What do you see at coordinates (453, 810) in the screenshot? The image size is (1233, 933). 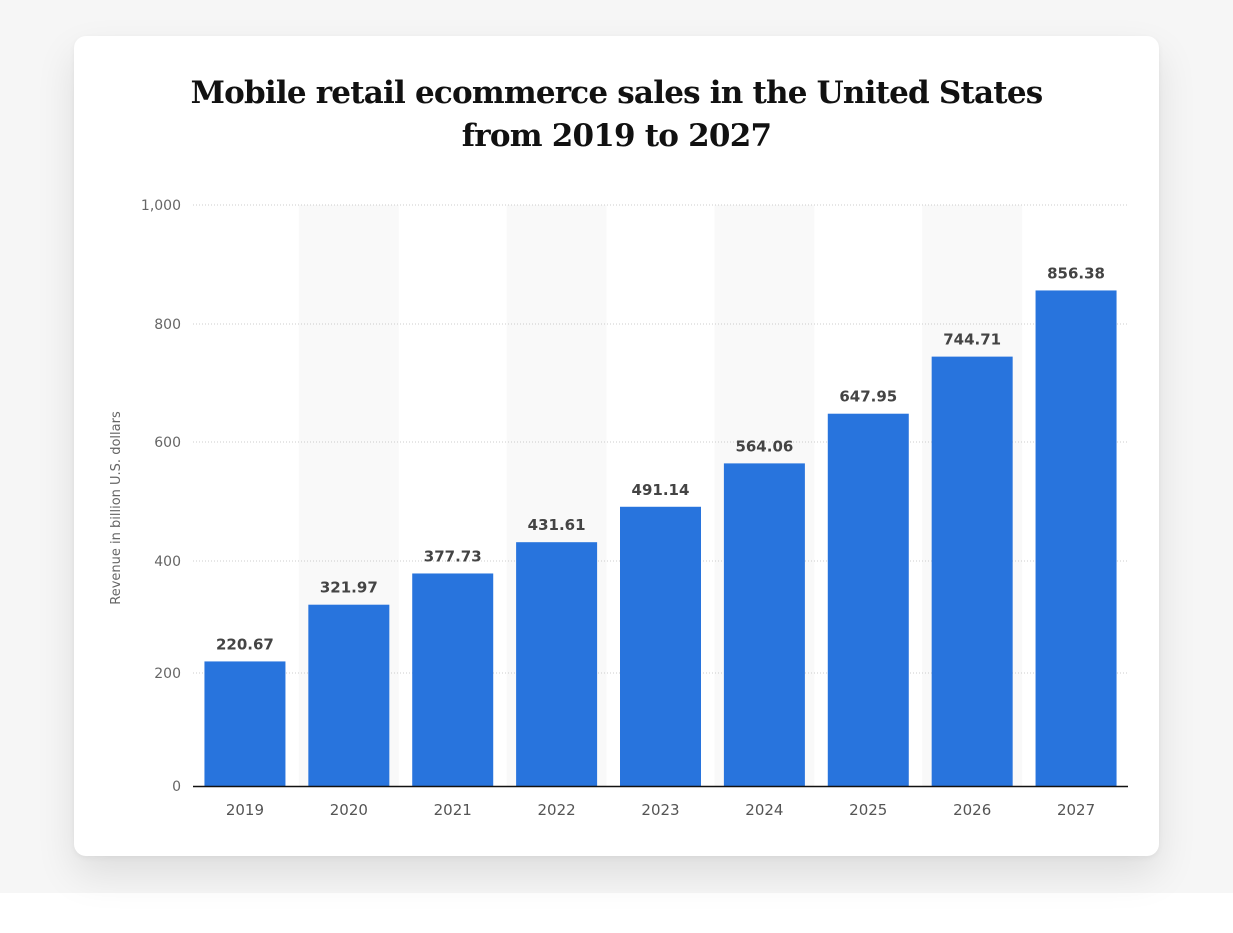 I see `x-tick-label: 2021` at bounding box center [453, 810].